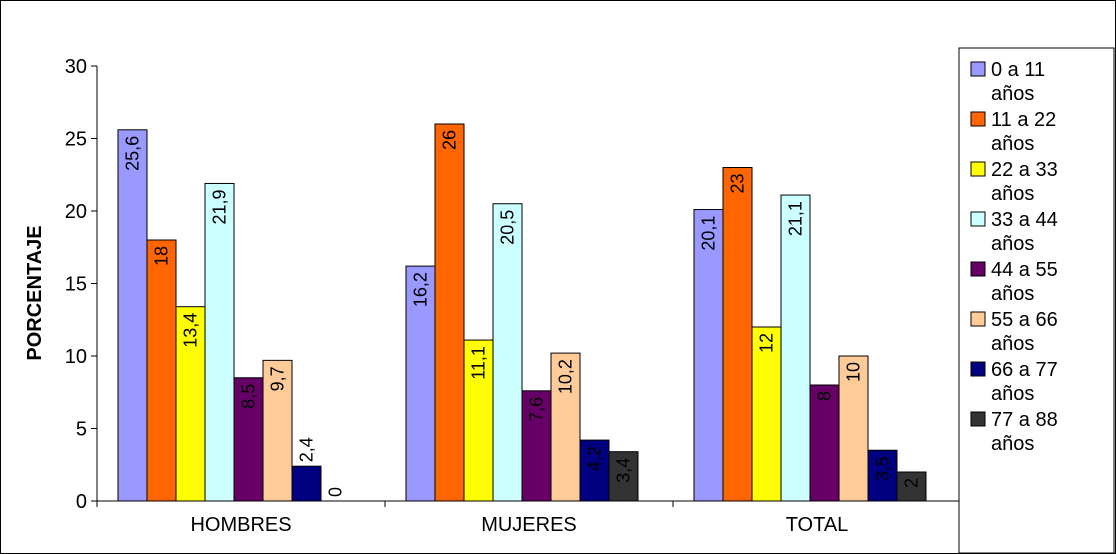  I want to click on legend-label: 33 a 44 años, so click(1024, 232).